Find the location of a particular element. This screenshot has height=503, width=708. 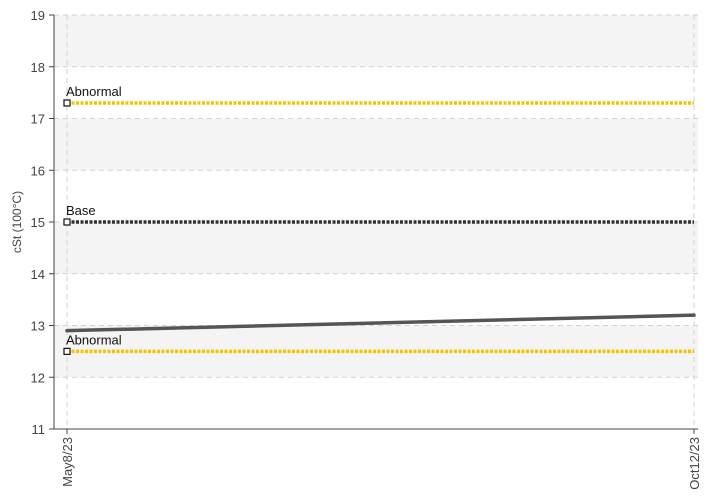

y-tick-label-11: 11 is located at coordinates (39, 429).